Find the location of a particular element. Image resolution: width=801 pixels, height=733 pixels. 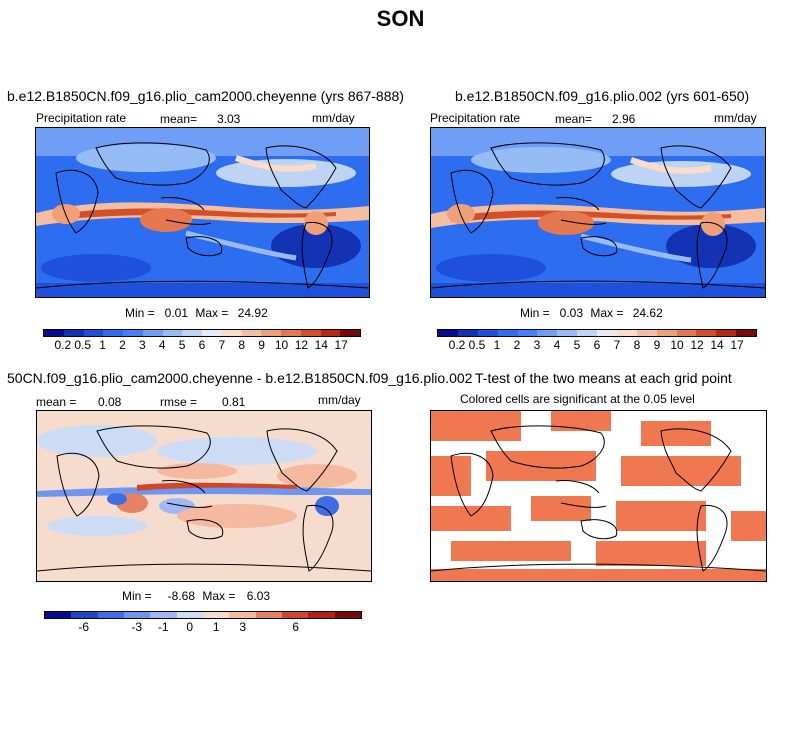

panel1-map is located at coordinates (202, 212).